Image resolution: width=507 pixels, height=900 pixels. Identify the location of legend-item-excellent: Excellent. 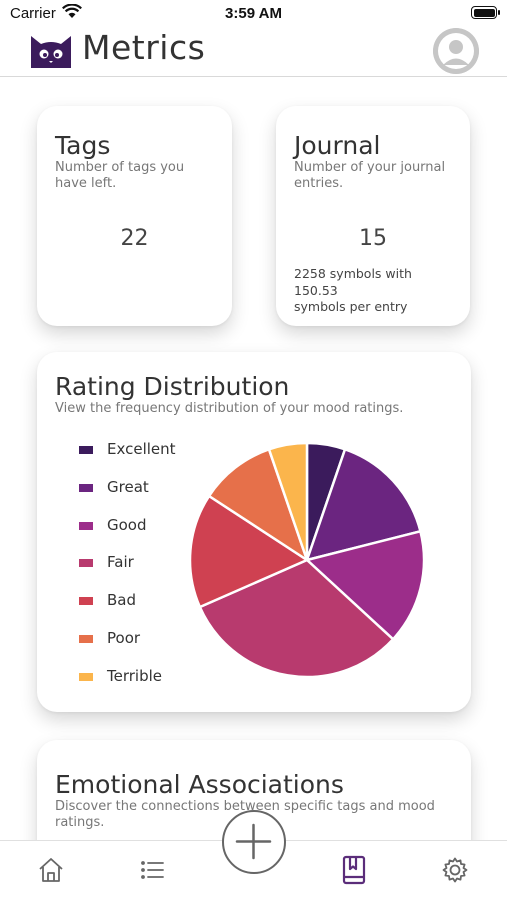
(127, 459).